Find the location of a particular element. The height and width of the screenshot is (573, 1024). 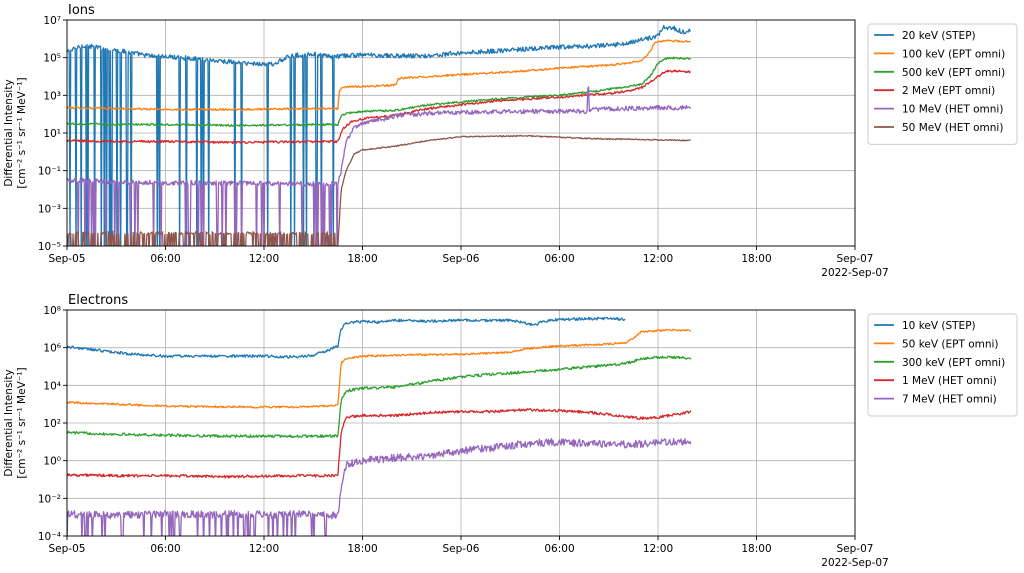

series-line-pre is located at coordinates (203, 237).